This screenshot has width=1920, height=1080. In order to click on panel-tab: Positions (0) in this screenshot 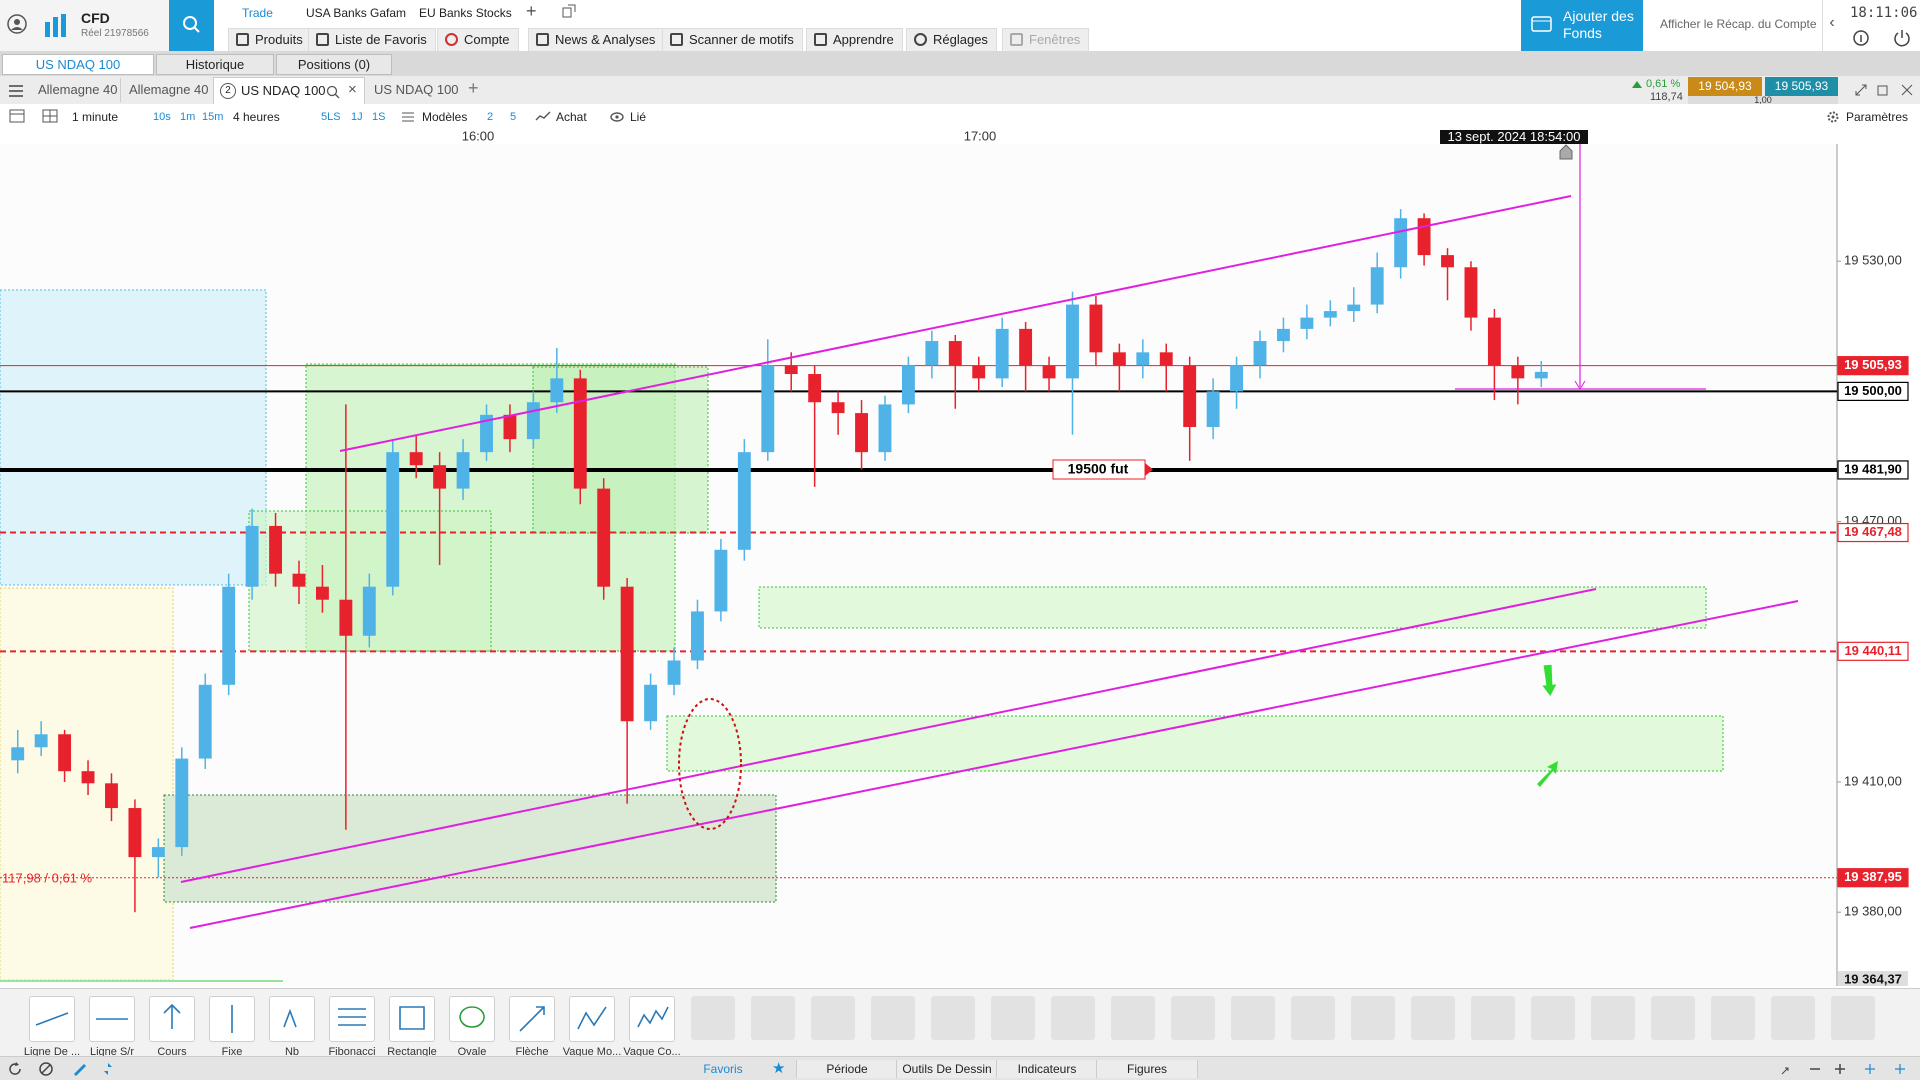, I will do `click(334, 64)`.